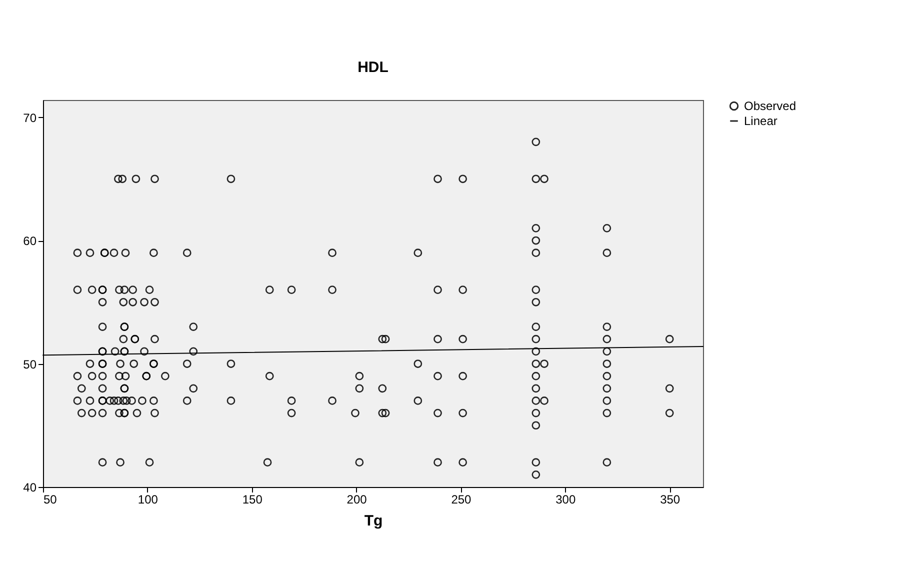 The image size is (905, 568). What do you see at coordinates (357, 499) in the screenshot?
I see `x-tick-label: 200` at bounding box center [357, 499].